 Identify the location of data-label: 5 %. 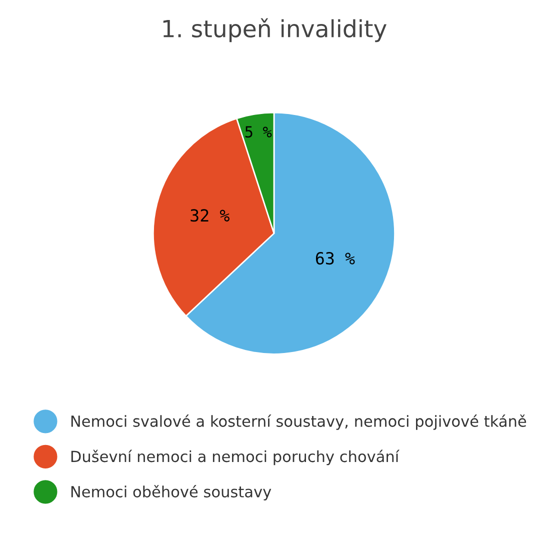
(258, 132).